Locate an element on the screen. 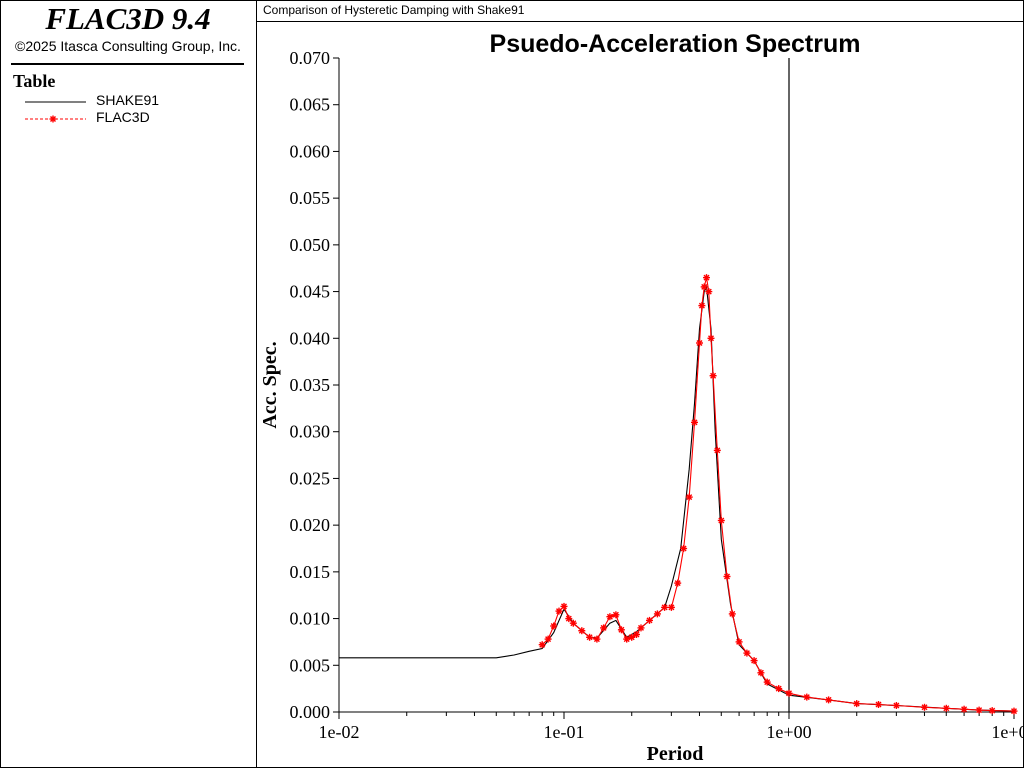 This screenshot has height=768, width=1024. y-tick-label-10: 0.050 is located at coordinates (310, 245).